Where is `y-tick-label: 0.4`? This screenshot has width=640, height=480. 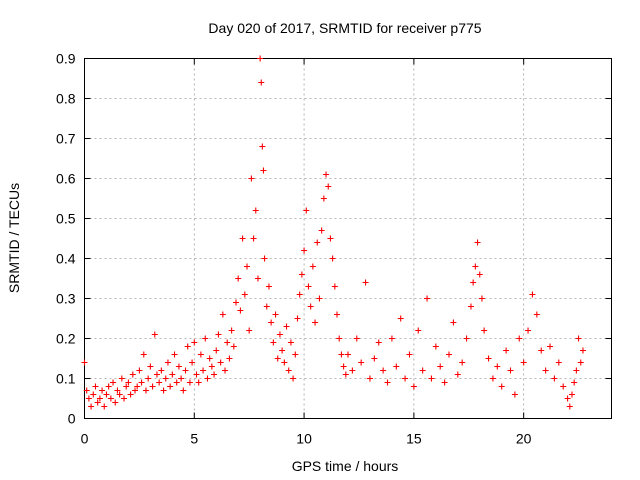
y-tick-label: 0.4 is located at coordinates (66, 259).